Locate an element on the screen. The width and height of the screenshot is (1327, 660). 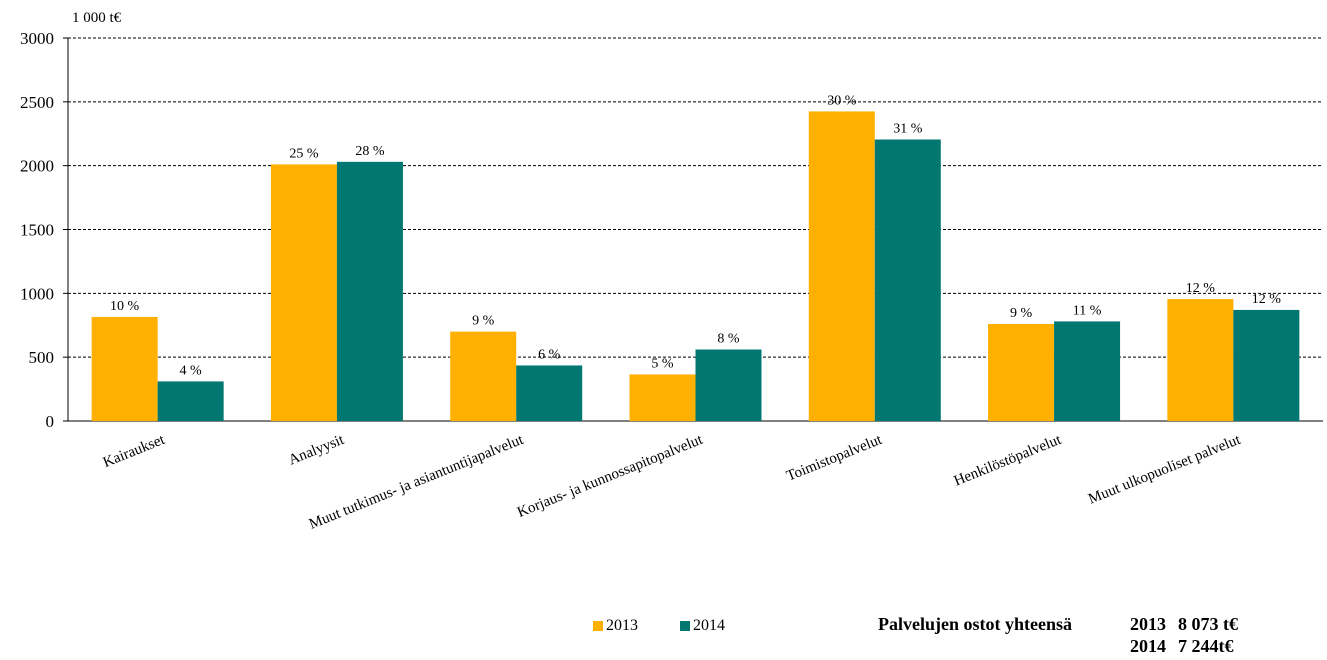
category-label: Toimistopalvelut is located at coordinates (834, 458).